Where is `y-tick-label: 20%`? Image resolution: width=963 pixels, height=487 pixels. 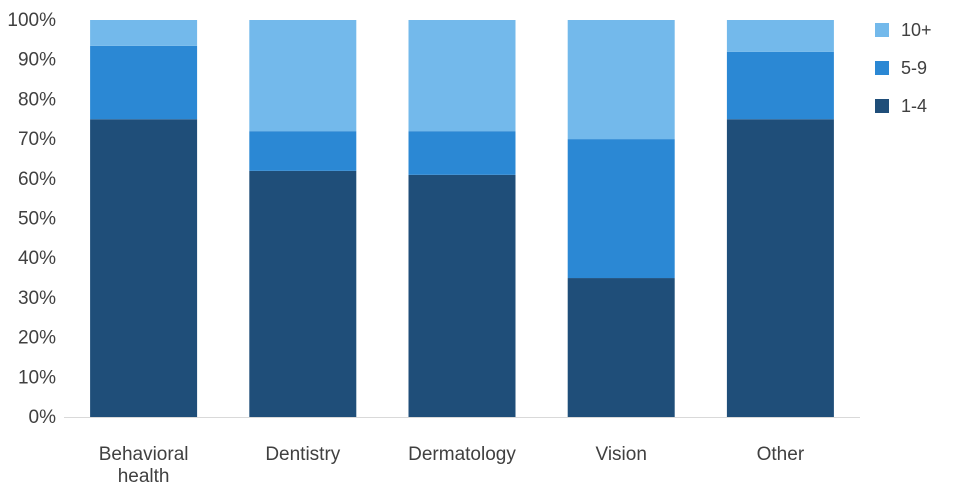
y-tick-label: 20% is located at coordinates (37, 338).